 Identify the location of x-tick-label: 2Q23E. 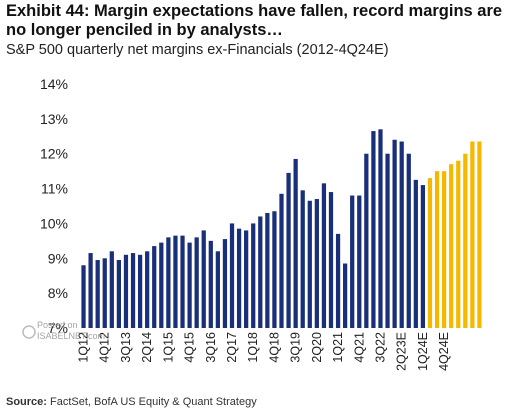
(402, 351).